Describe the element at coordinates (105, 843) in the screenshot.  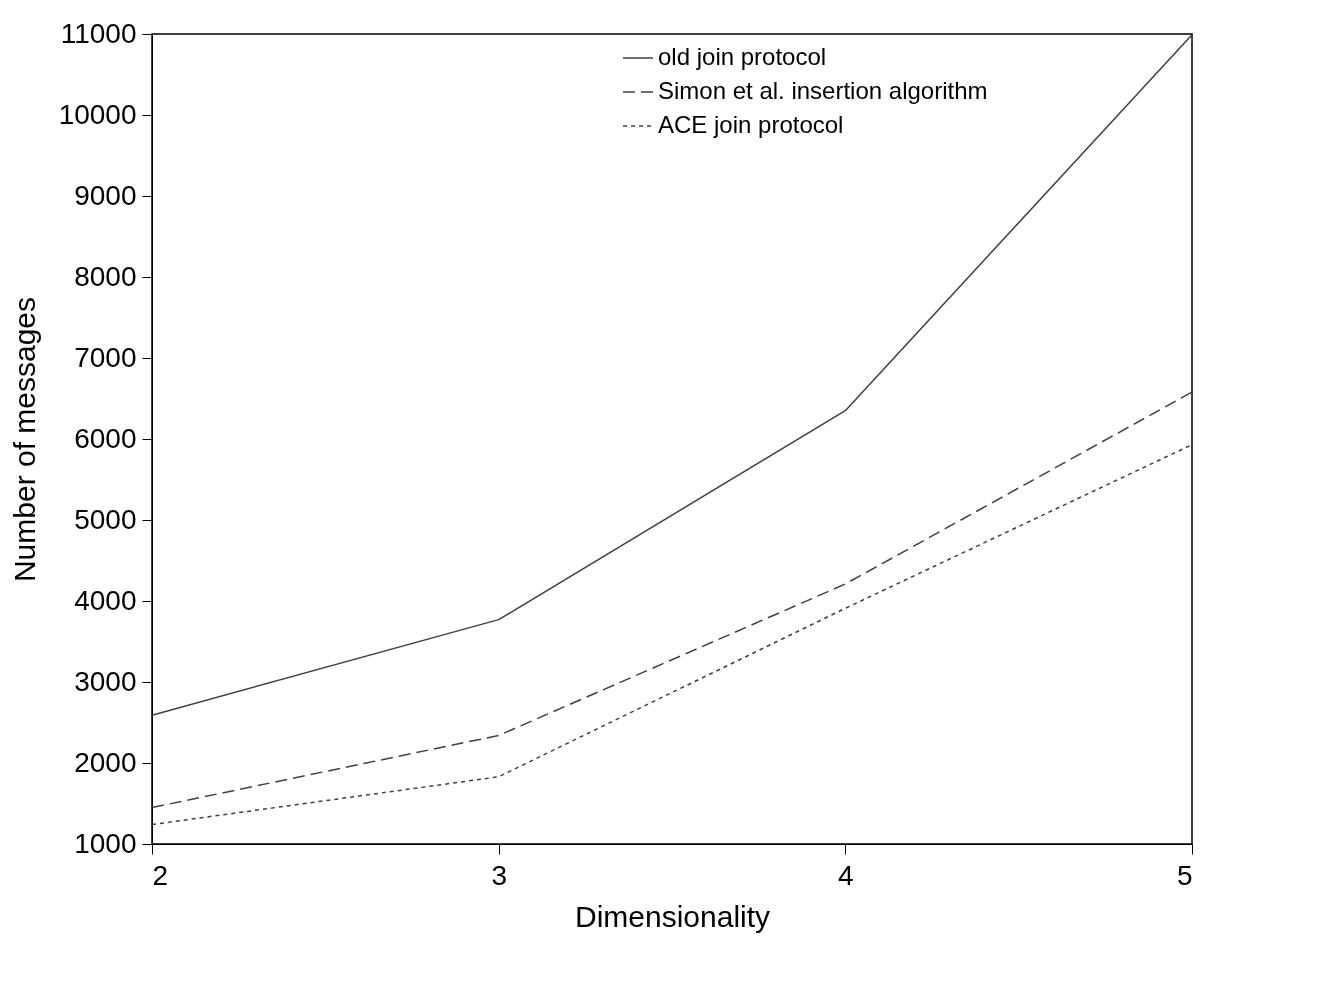
I see `y-tick-label: 1000` at that location.